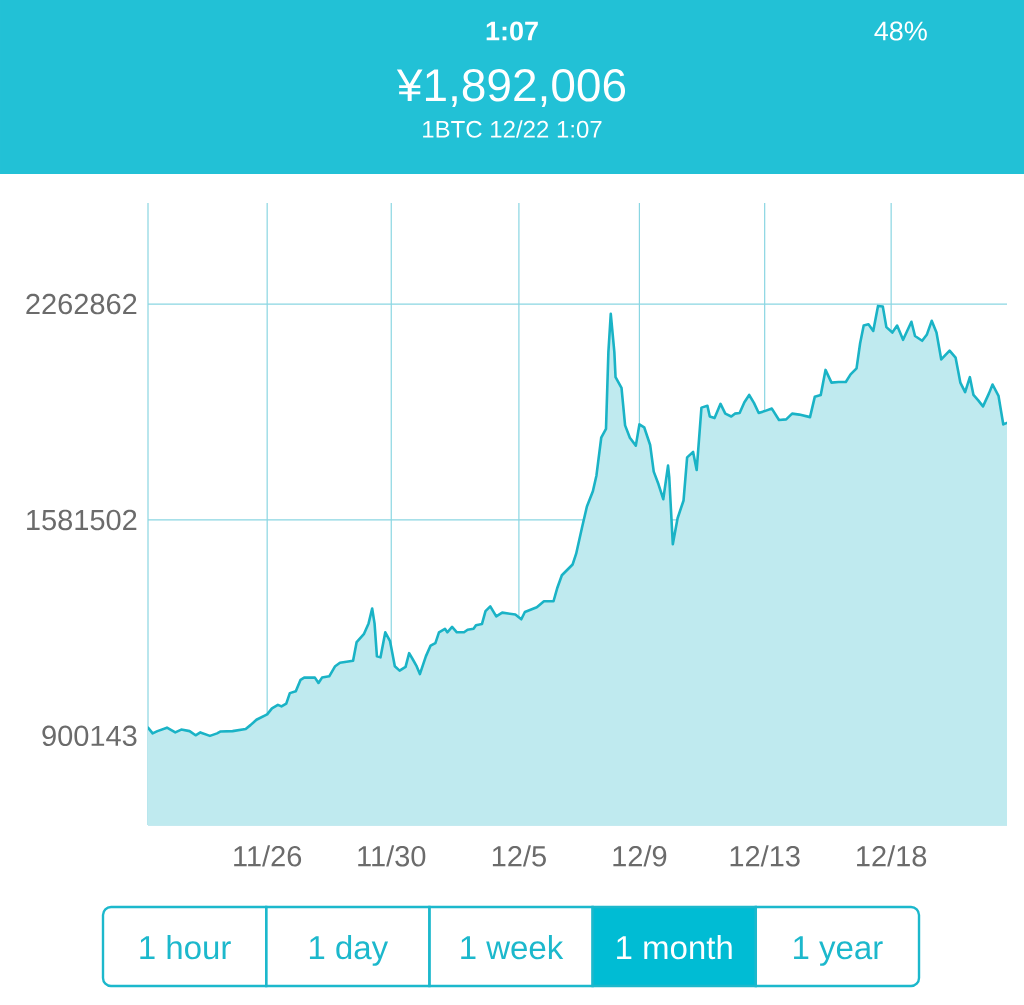  I want to click on text: 1 year, so click(838, 951).